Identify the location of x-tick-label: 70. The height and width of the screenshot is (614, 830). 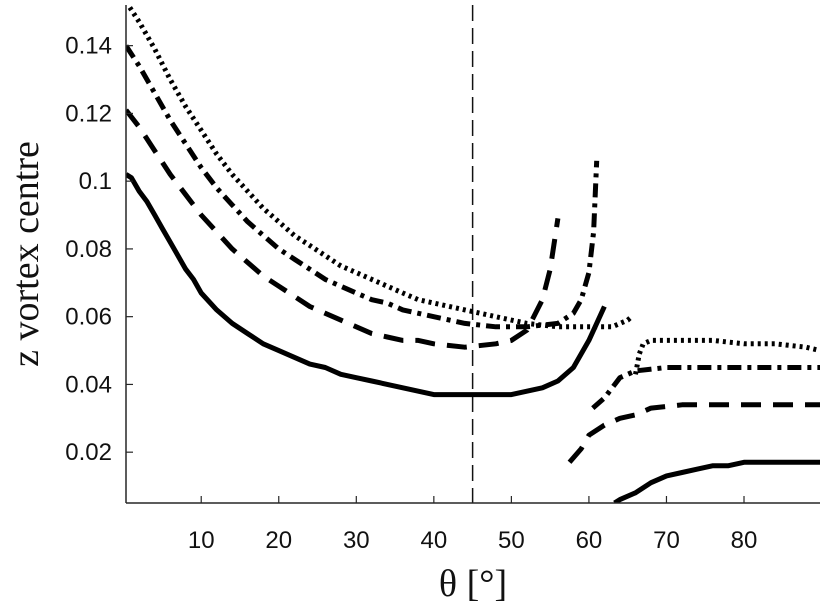
(666, 540).